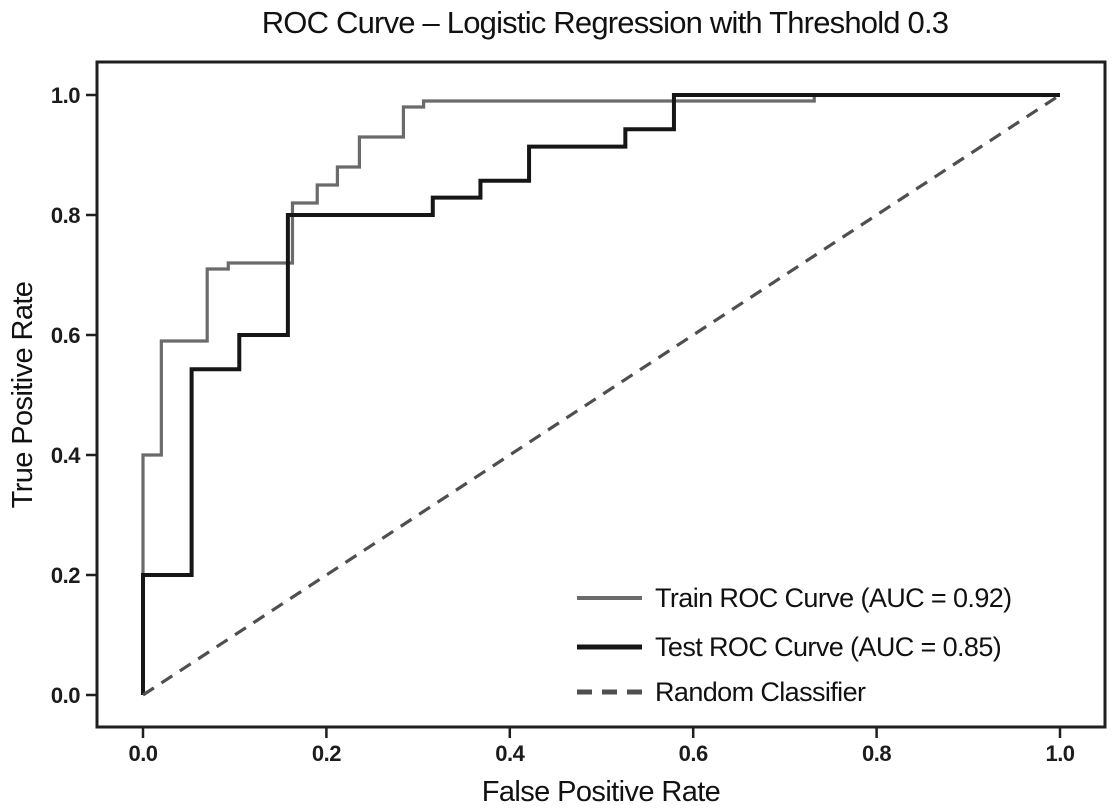 The image size is (1117, 812). What do you see at coordinates (601, 792) in the screenshot?
I see `x-axis-label: False Positive Rate` at bounding box center [601, 792].